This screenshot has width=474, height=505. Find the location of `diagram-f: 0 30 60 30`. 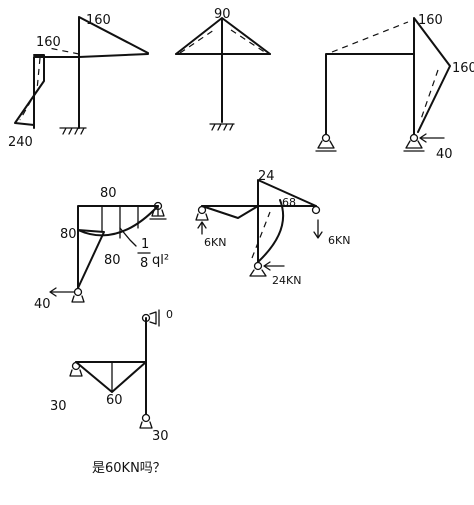

diagram-f: 0 30 60 30 is located at coordinates (111, 376).